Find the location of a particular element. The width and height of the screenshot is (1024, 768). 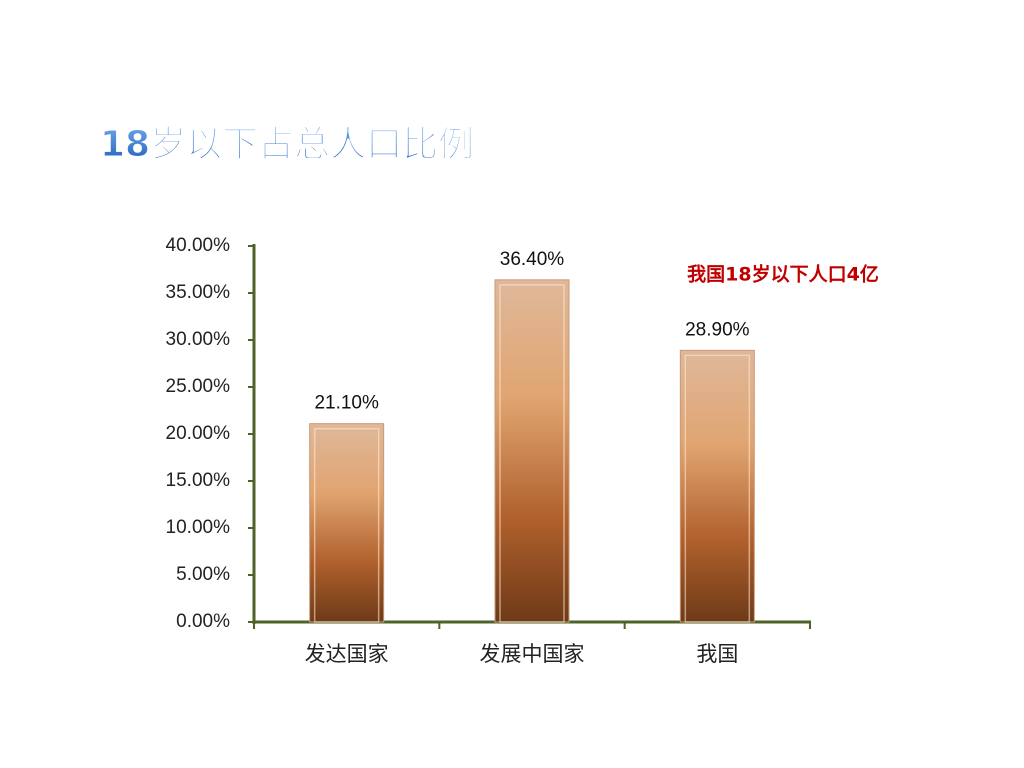

x-tick-label: 我国 is located at coordinates (717, 654).